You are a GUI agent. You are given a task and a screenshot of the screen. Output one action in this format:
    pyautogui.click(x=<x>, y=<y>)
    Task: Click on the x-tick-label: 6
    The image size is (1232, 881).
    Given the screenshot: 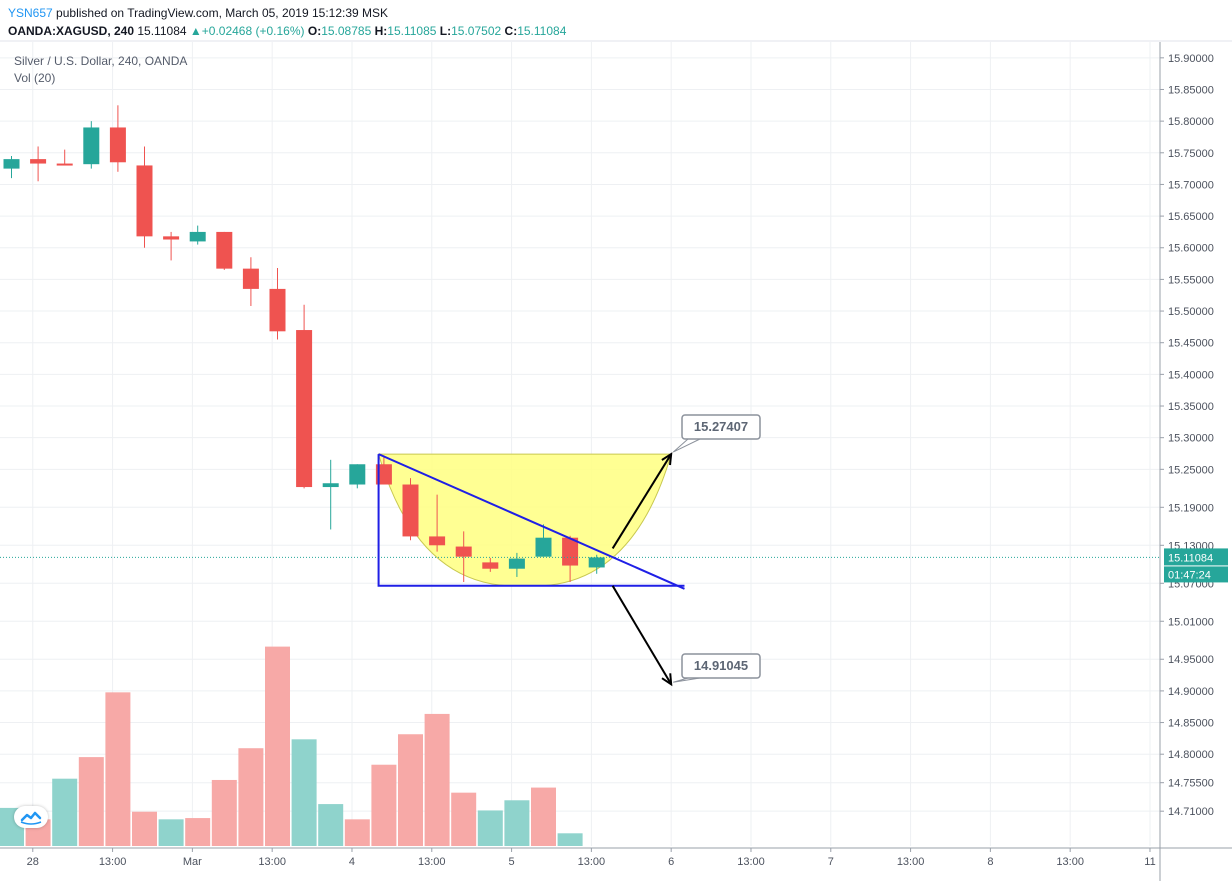 What is the action you would take?
    pyautogui.click(x=671, y=862)
    